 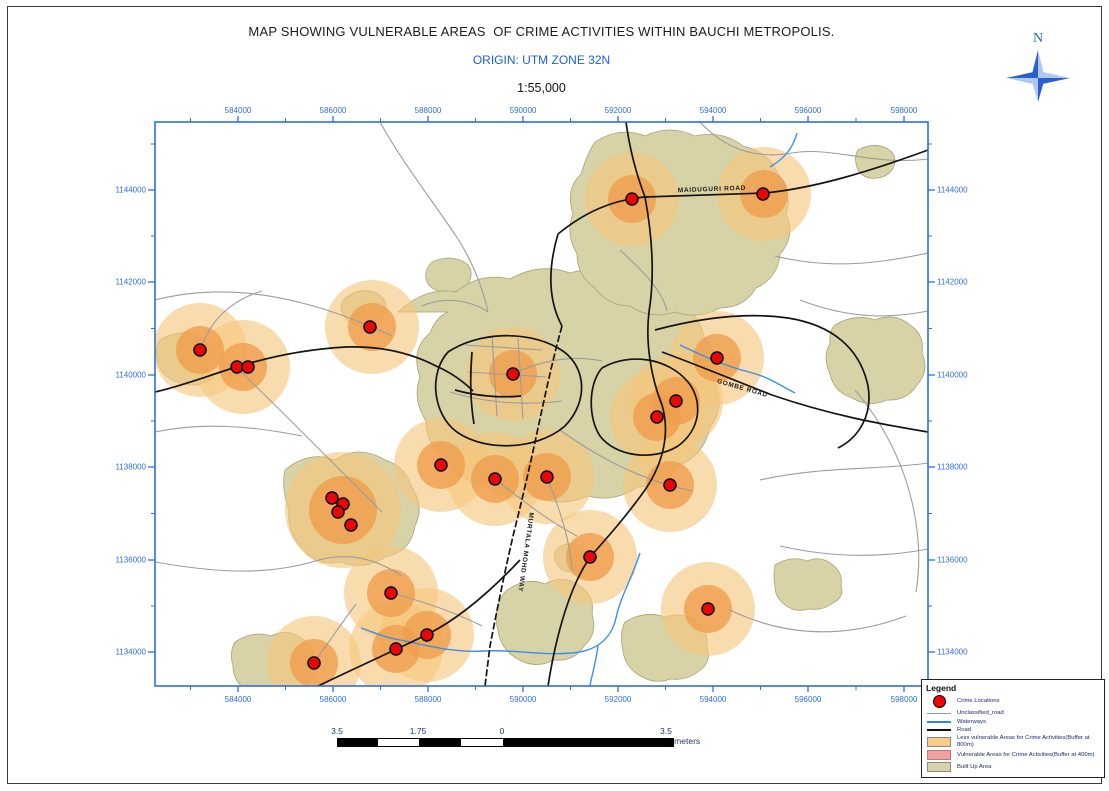 What do you see at coordinates (971, 721) in the screenshot?
I see `legend-item-label: Waterways` at bounding box center [971, 721].